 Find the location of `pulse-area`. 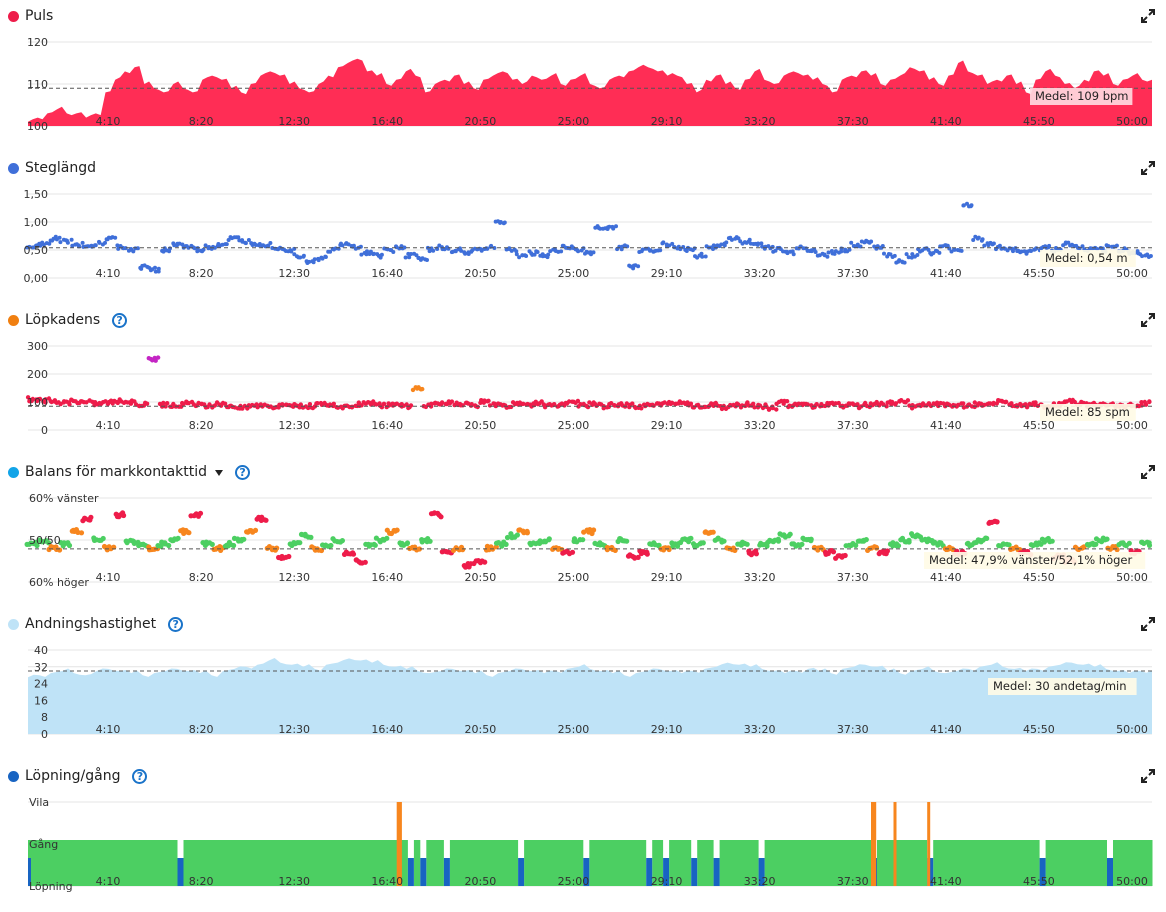

pulse-area is located at coordinates (590, 92).